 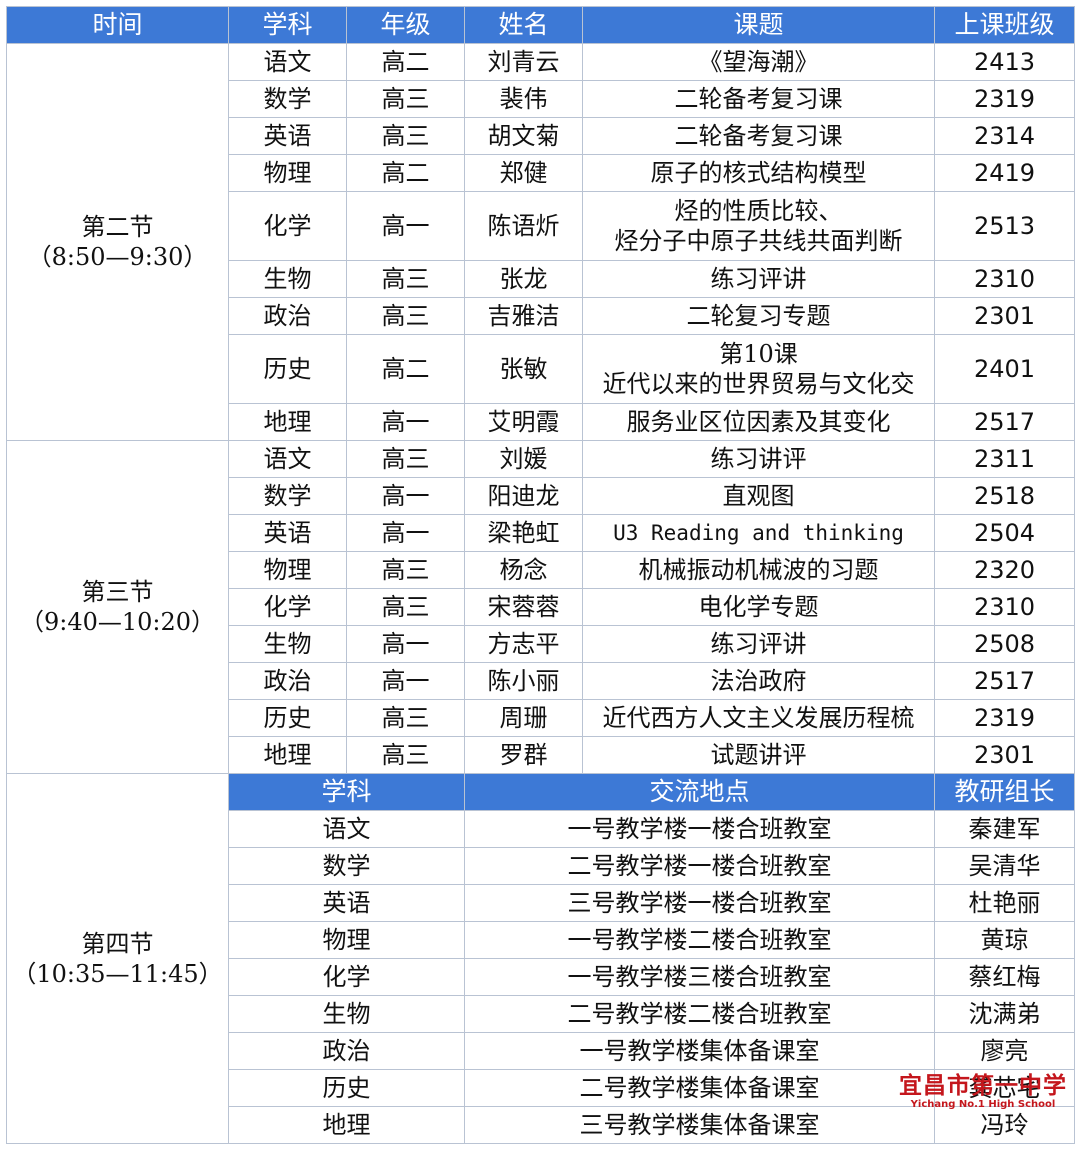 What do you see at coordinates (1004, 496) in the screenshot?
I see `class-cell: 2518` at bounding box center [1004, 496].